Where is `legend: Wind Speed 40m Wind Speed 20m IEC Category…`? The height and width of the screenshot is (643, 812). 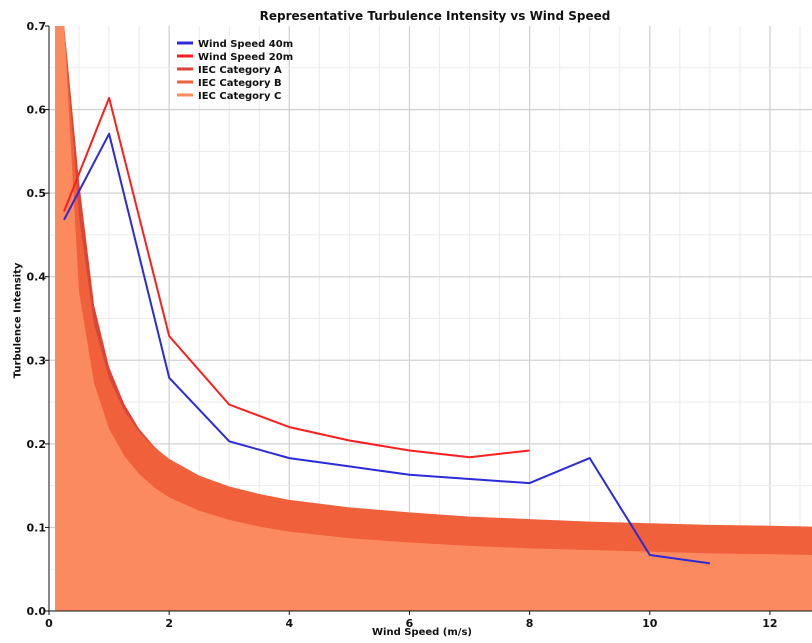
legend: Wind Speed 40m Wind Speed 20m IEC Category… is located at coordinates (235, 70).